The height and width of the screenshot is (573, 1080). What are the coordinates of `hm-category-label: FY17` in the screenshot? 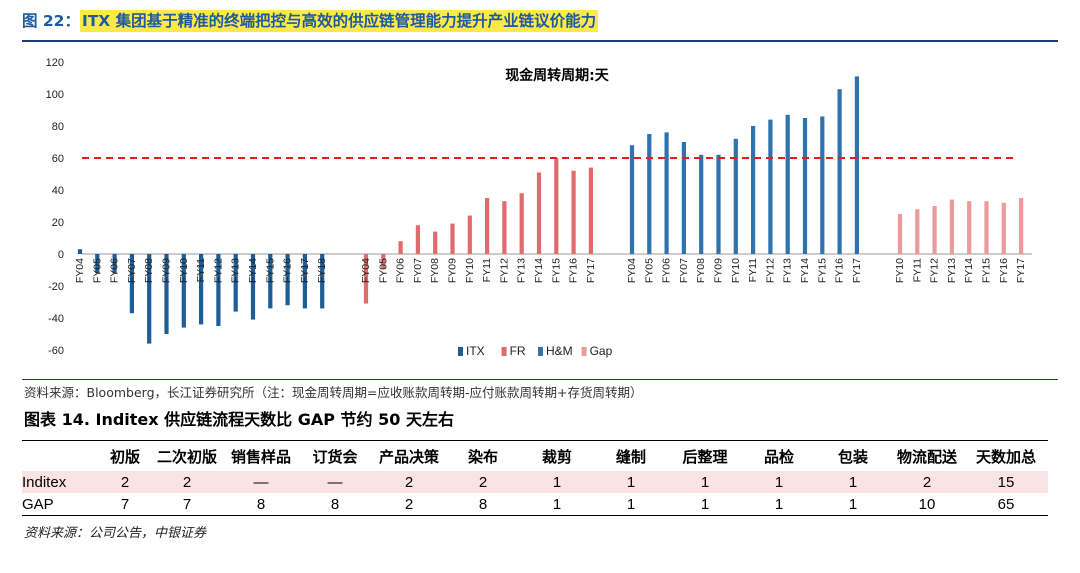 It's located at (857, 270).